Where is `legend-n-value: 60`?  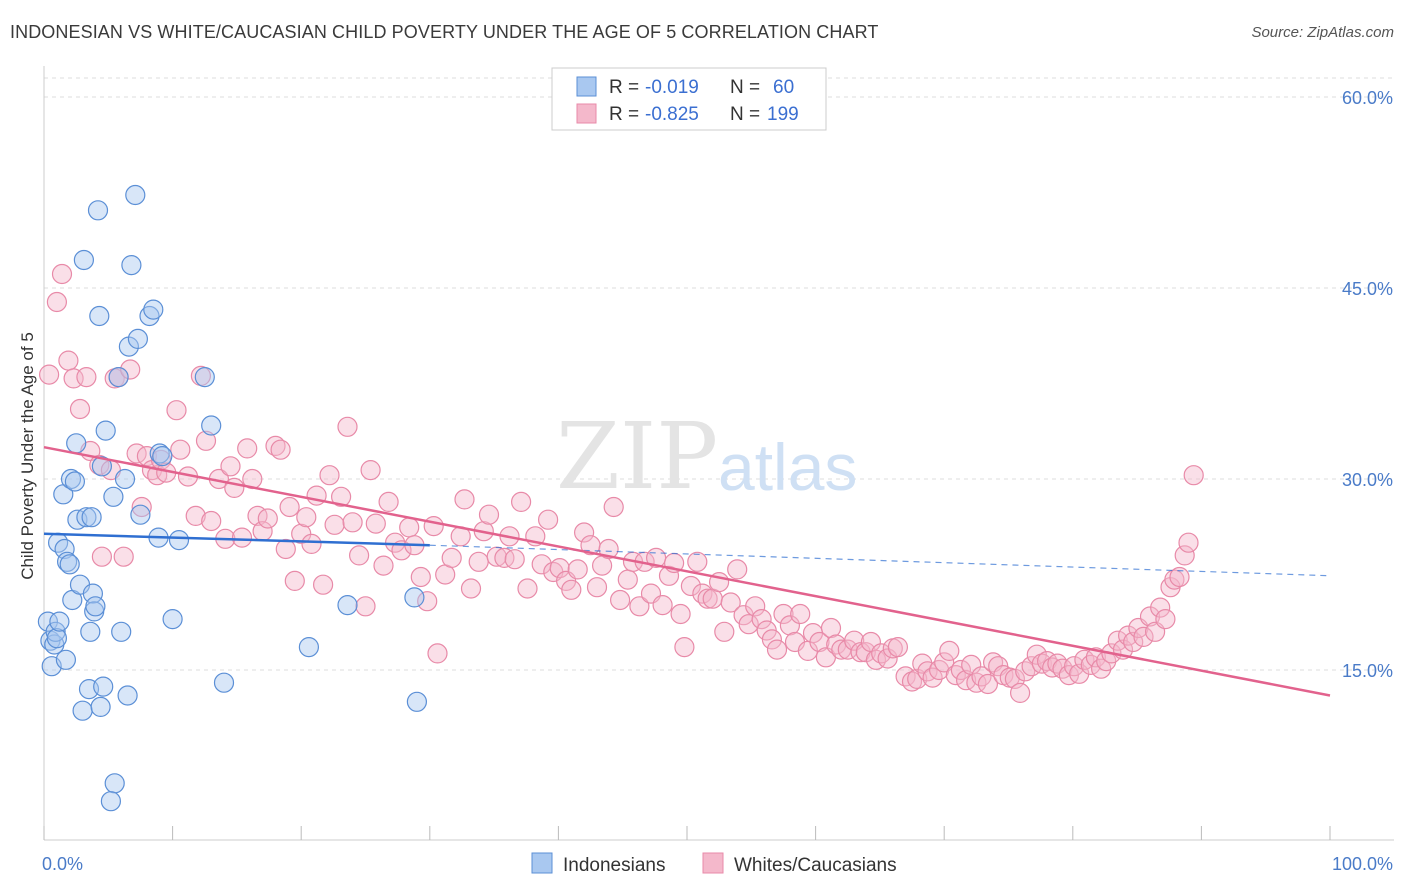 legend-n-value: 60 is located at coordinates (783, 87).